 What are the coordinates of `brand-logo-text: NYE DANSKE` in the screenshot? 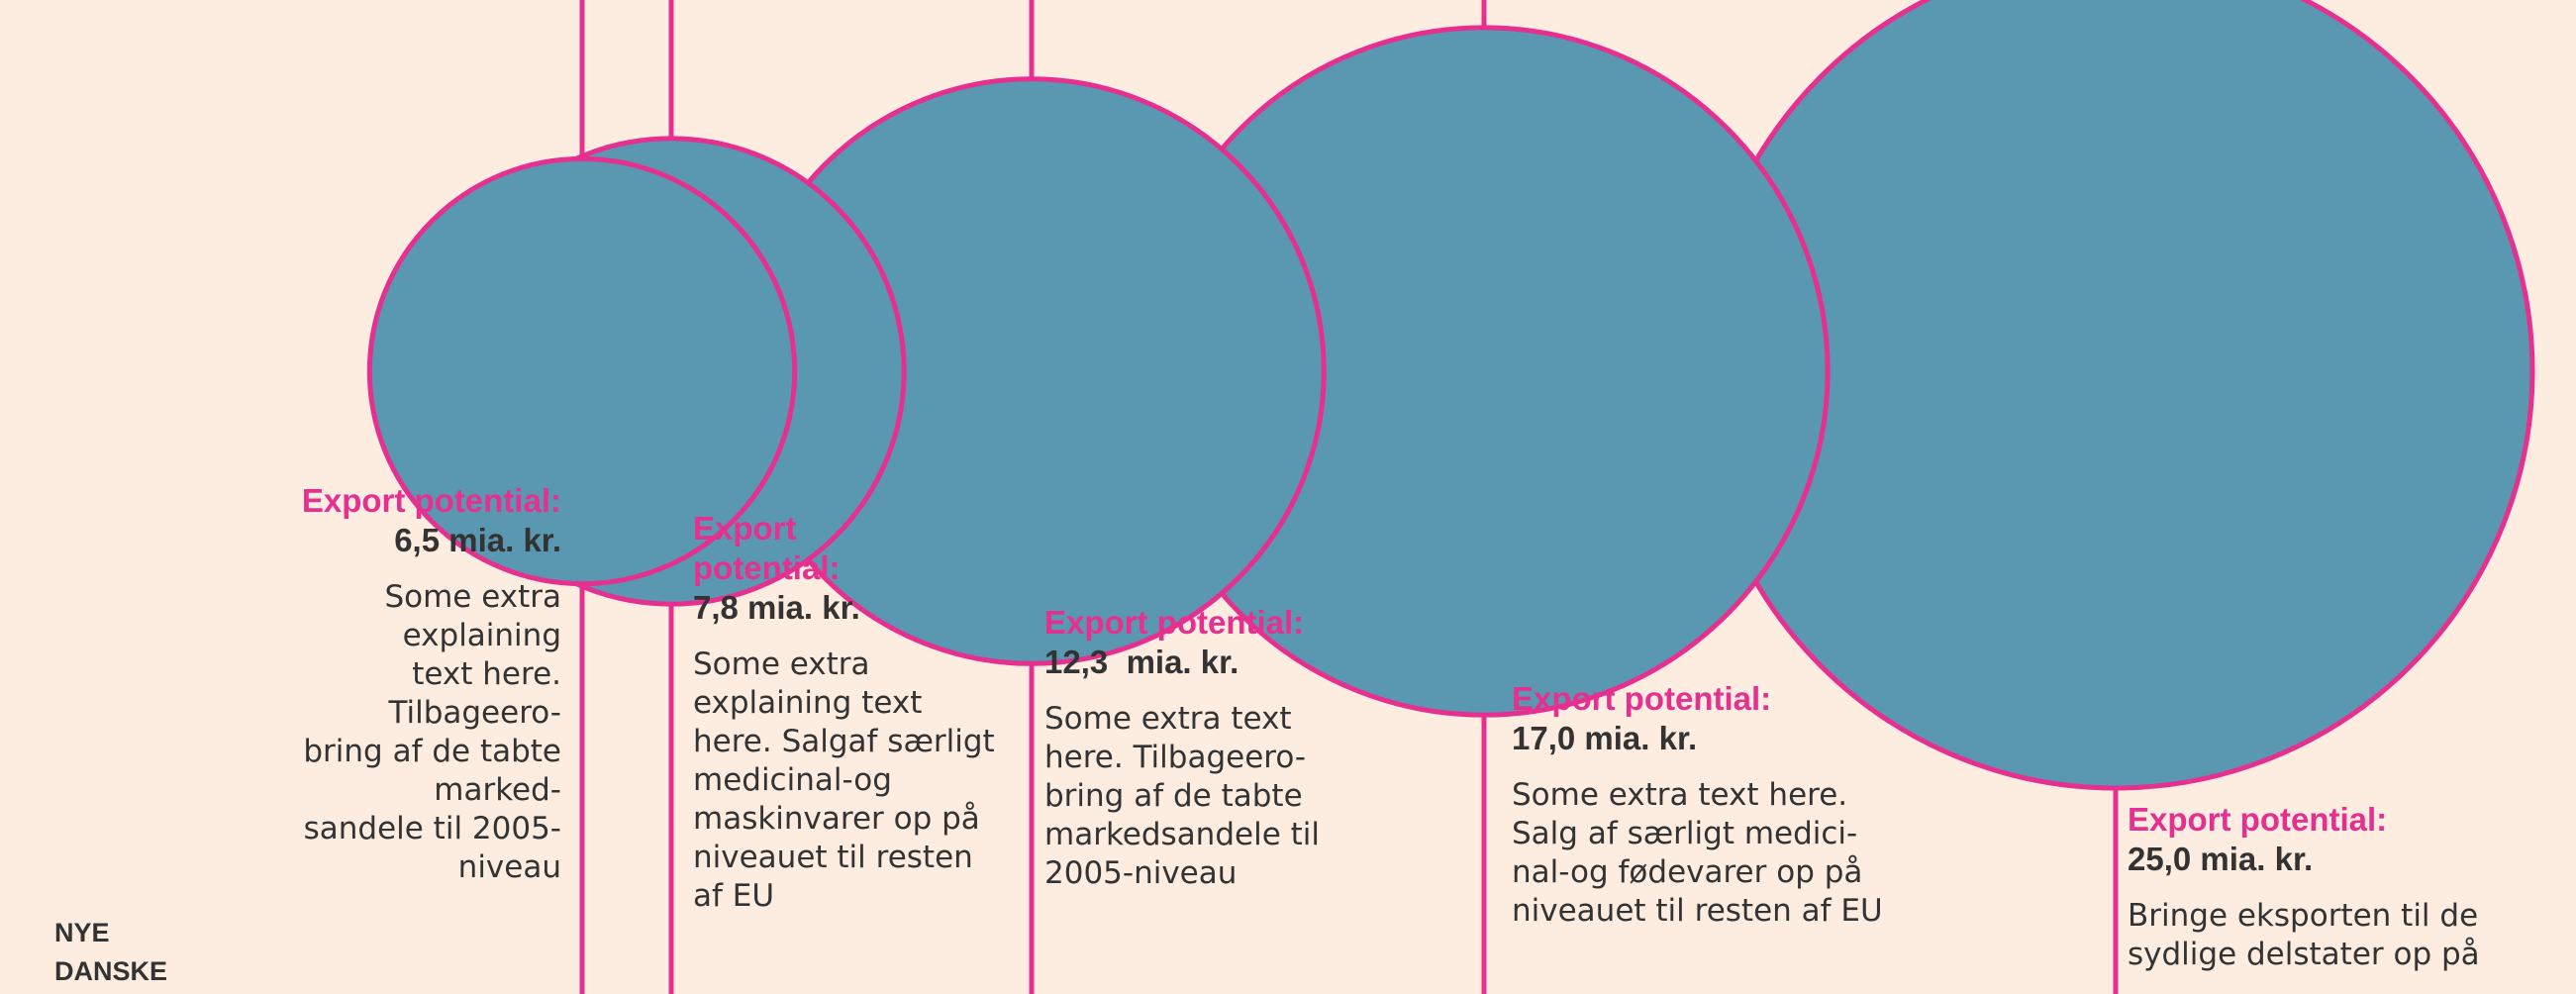 It's located at (111, 952).